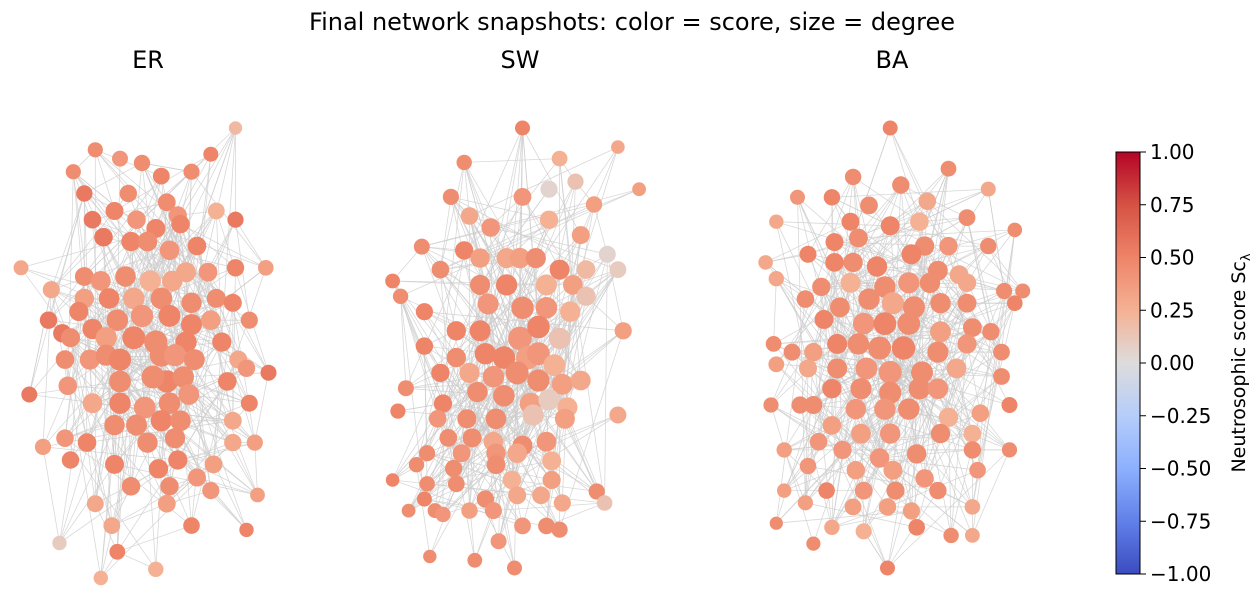 The width and height of the screenshot is (1260, 615). Describe the element at coordinates (520, 60) in the screenshot. I see `panel-title-sw: SW` at that location.